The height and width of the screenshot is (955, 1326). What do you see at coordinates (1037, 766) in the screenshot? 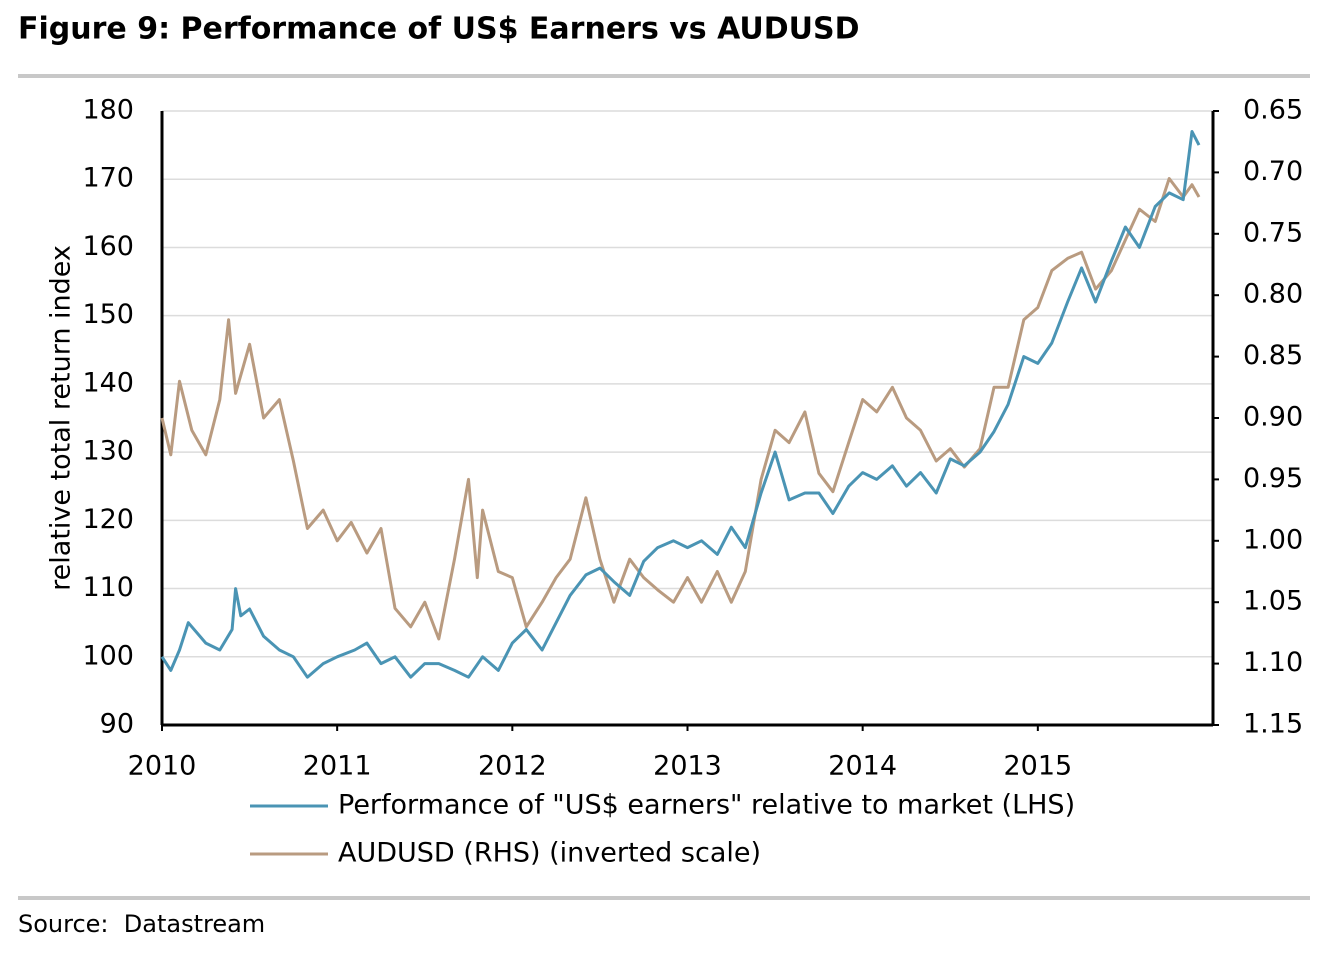
I see `x-tick-label: 2015` at bounding box center [1037, 766].